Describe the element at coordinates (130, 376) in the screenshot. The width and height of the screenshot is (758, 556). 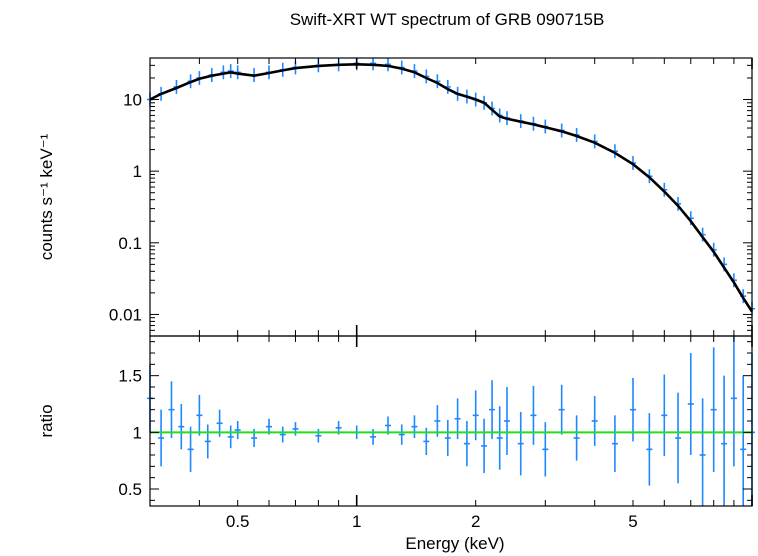
I see `ratio-y-tick-label: 1.5` at that location.